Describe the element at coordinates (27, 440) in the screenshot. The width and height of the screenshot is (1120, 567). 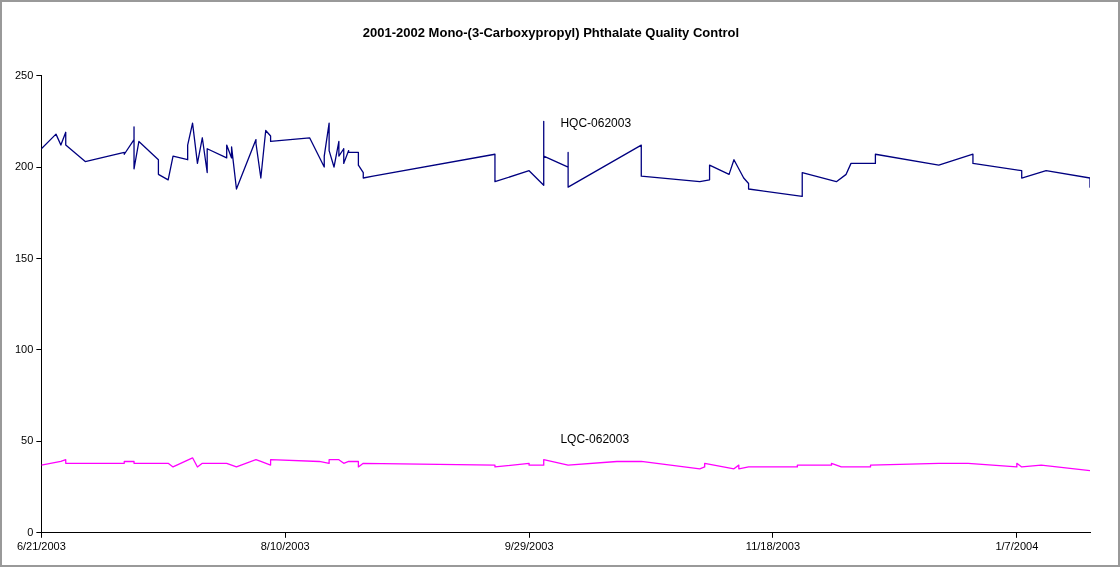
I see `y-tick-label: 50` at that location.